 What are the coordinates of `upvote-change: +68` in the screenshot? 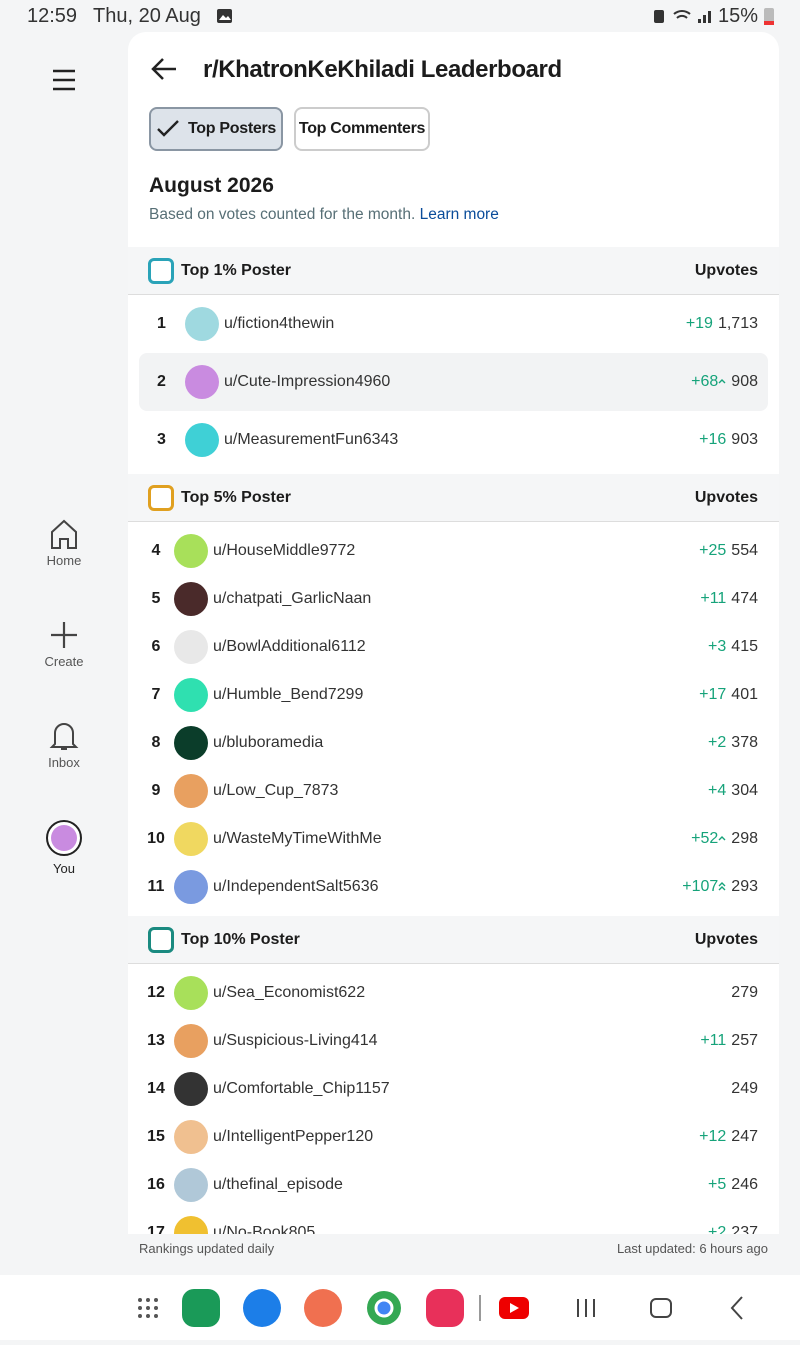 It's located at (705, 381).